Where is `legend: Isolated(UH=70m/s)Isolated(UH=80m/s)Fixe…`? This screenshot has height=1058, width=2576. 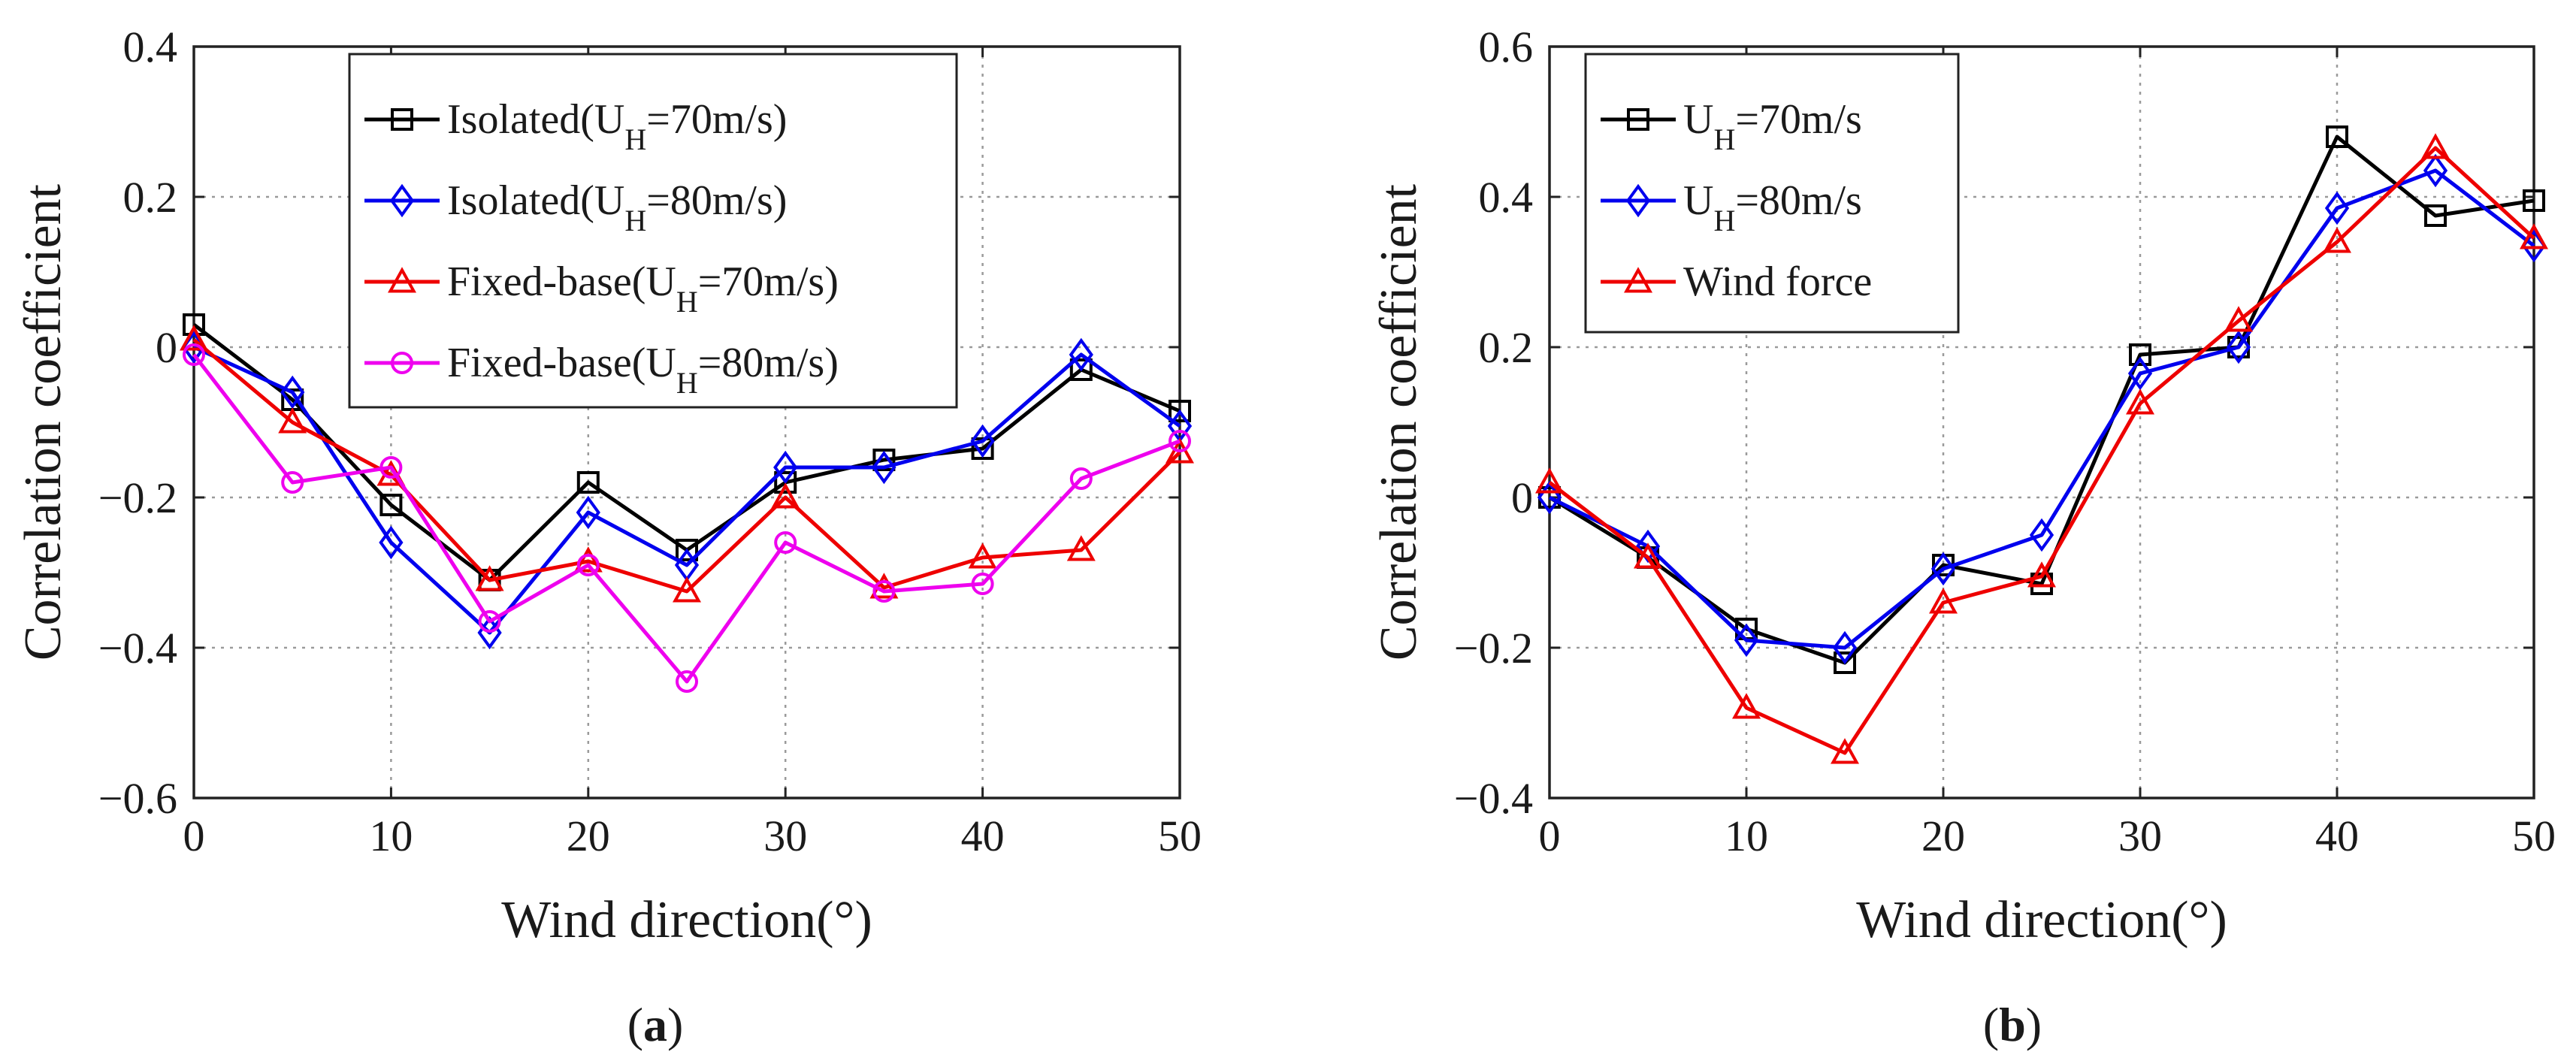
legend: Isolated(UH=70m/s)Isolated(UH=80m/s)Fixe… is located at coordinates (653, 231).